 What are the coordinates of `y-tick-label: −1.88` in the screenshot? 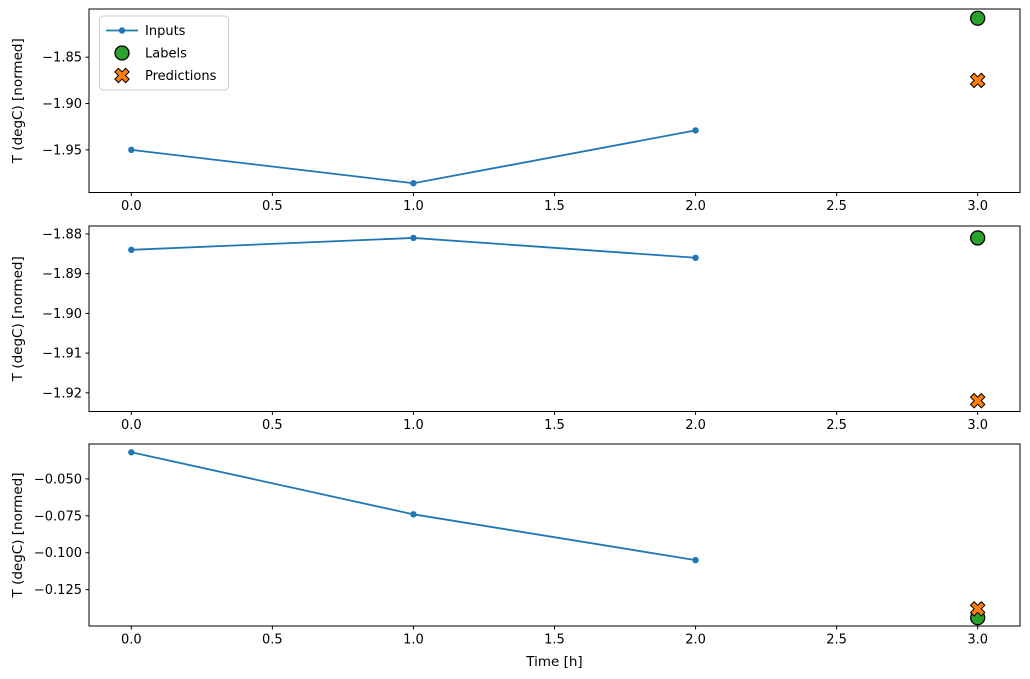 It's located at (62, 234).